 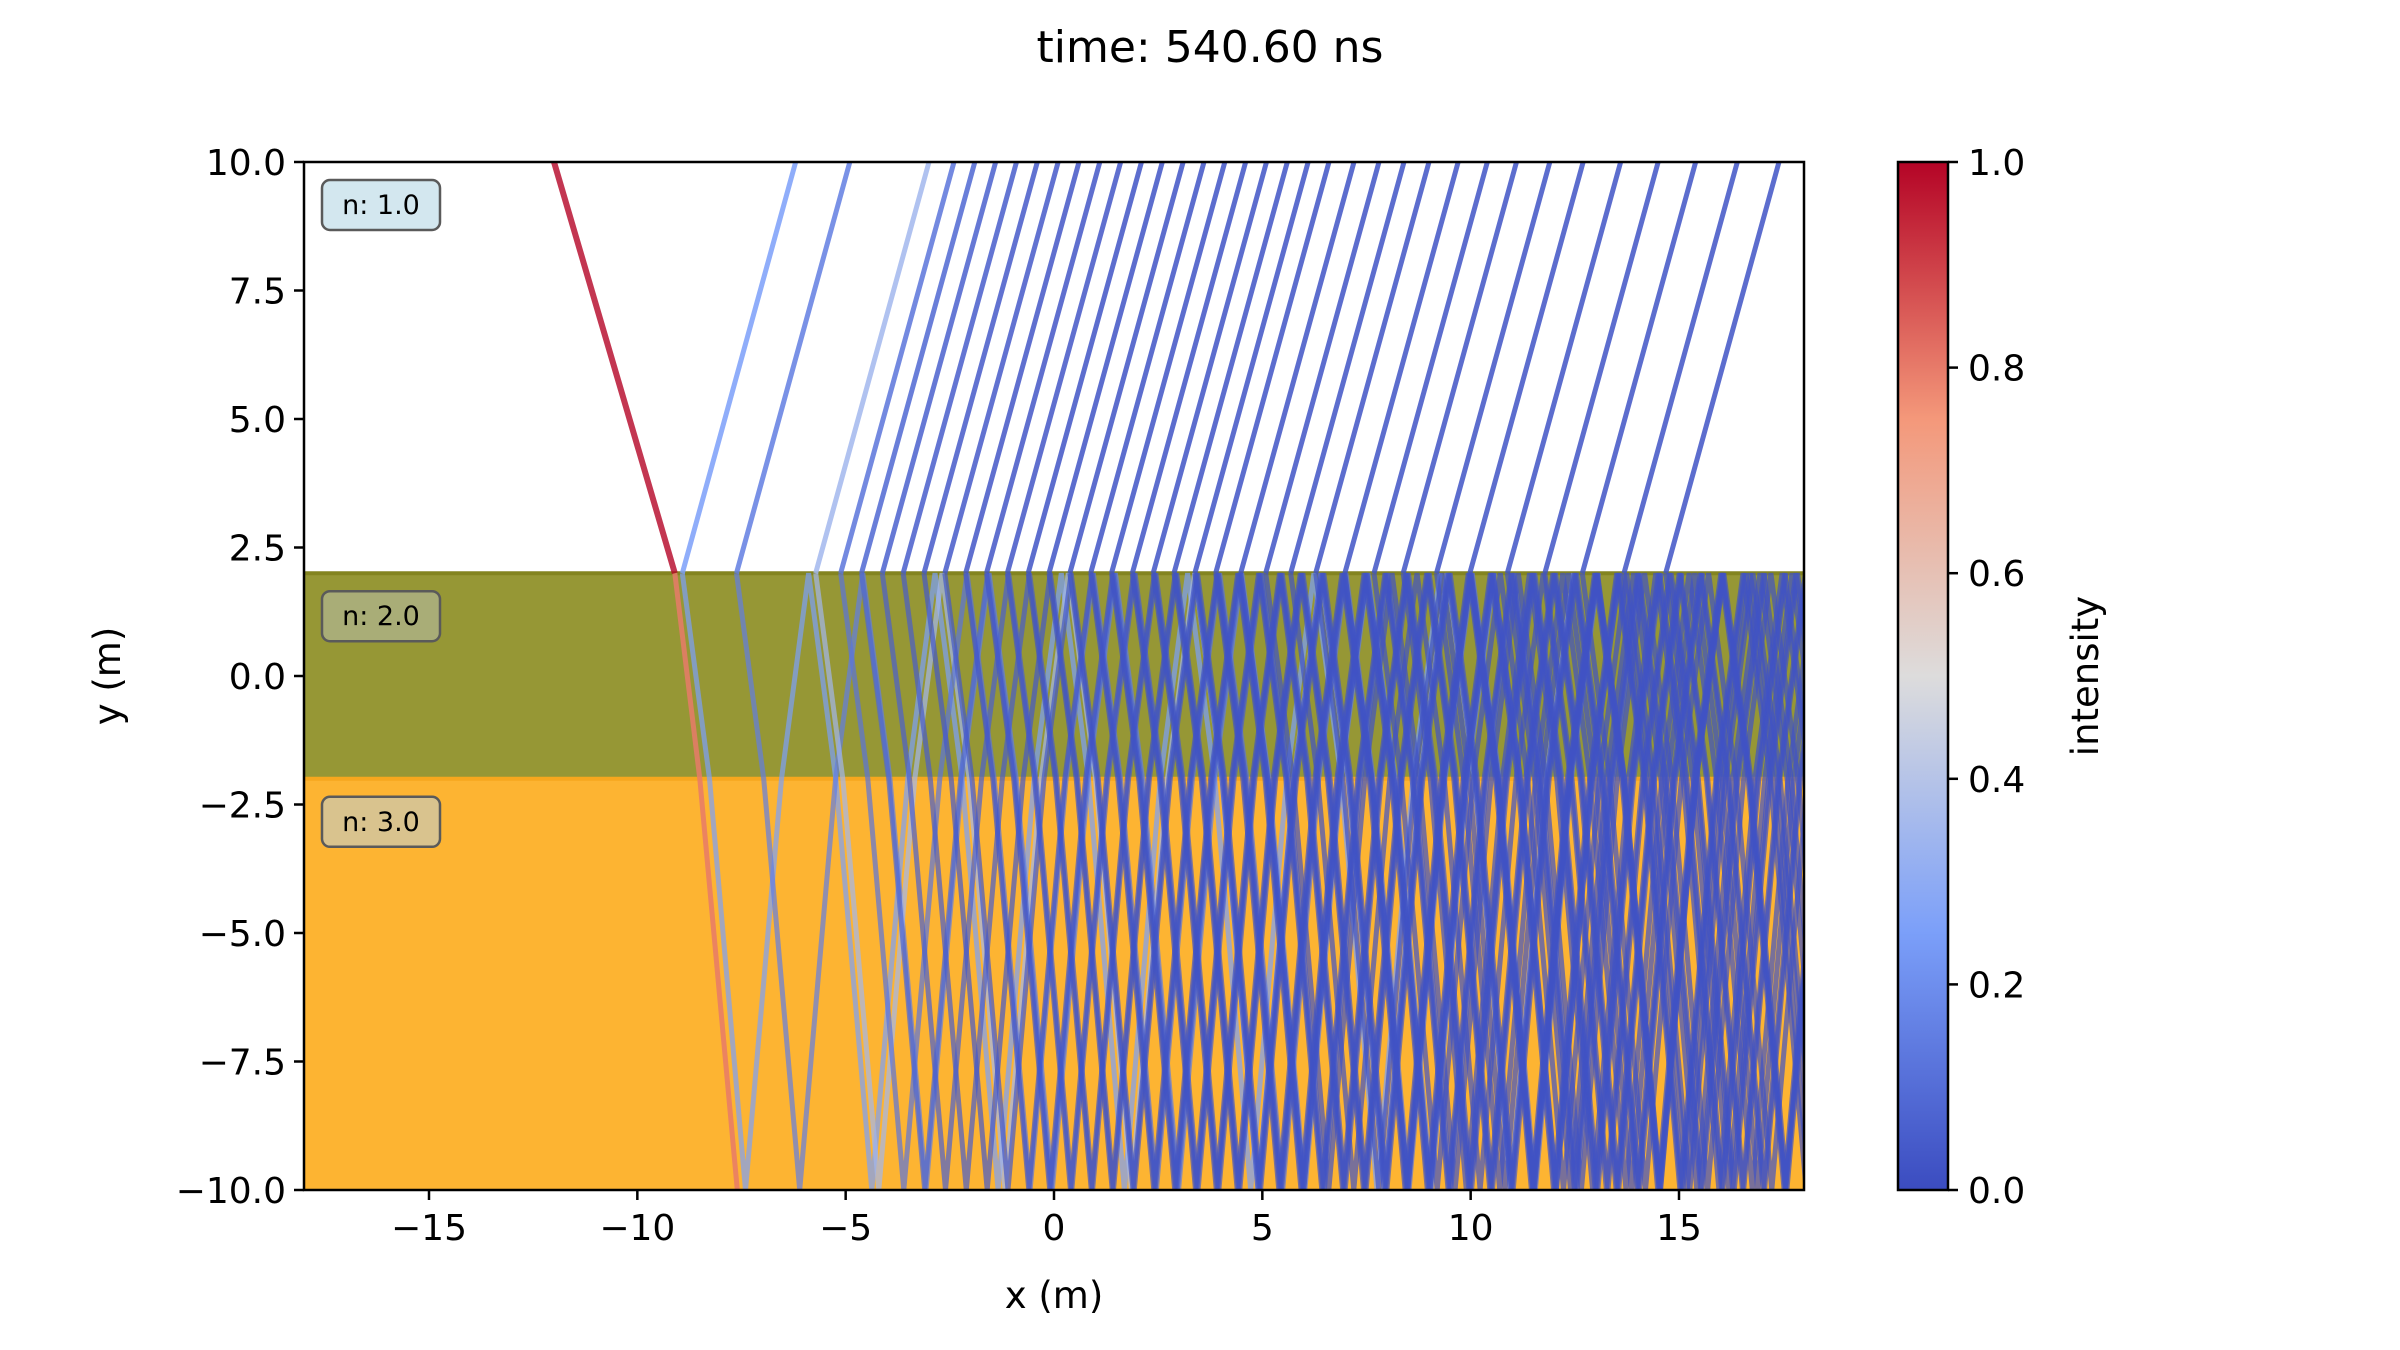 What do you see at coordinates (1054, 1228) in the screenshot?
I see `x-tick-label: 0` at bounding box center [1054, 1228].